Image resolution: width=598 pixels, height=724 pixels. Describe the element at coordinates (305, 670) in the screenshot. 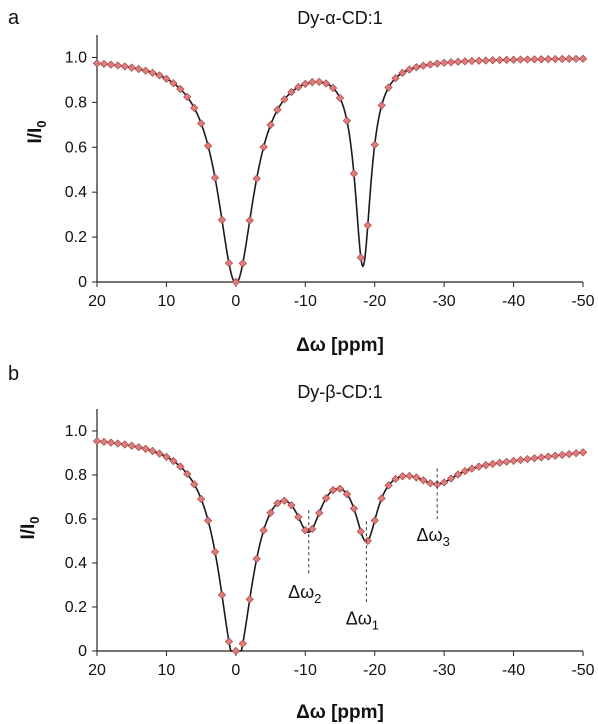

I see `x-tick-label: -10` at that location.